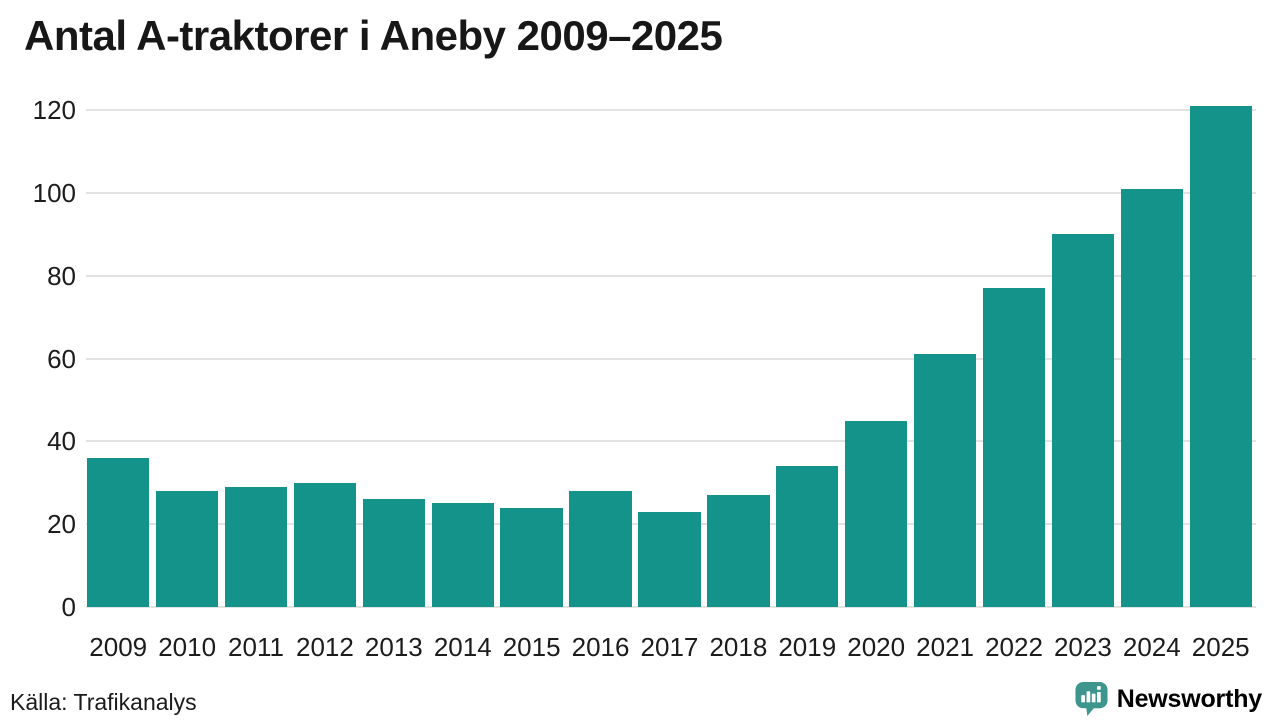  Describe the element at coordinates (187, 549) in the screenshot. I see `bar-2010` at that location.